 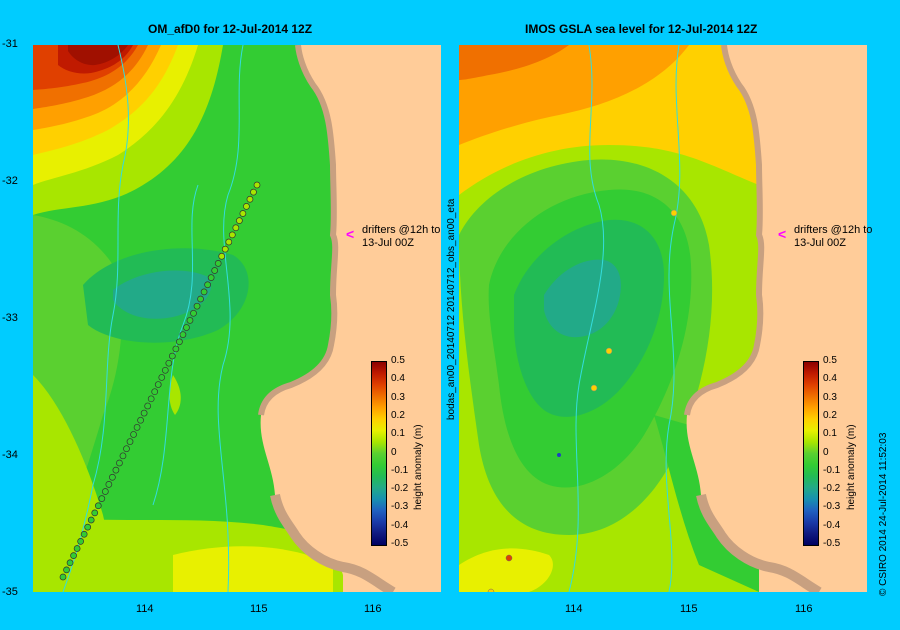 I want to click on left-x-tick-115: 115, so click(x=259, y=609).